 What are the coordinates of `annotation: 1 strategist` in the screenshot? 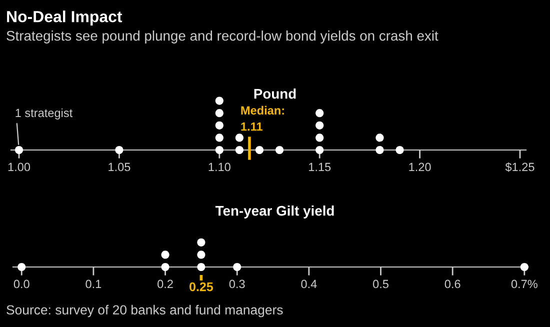 It's located at (44, 114).